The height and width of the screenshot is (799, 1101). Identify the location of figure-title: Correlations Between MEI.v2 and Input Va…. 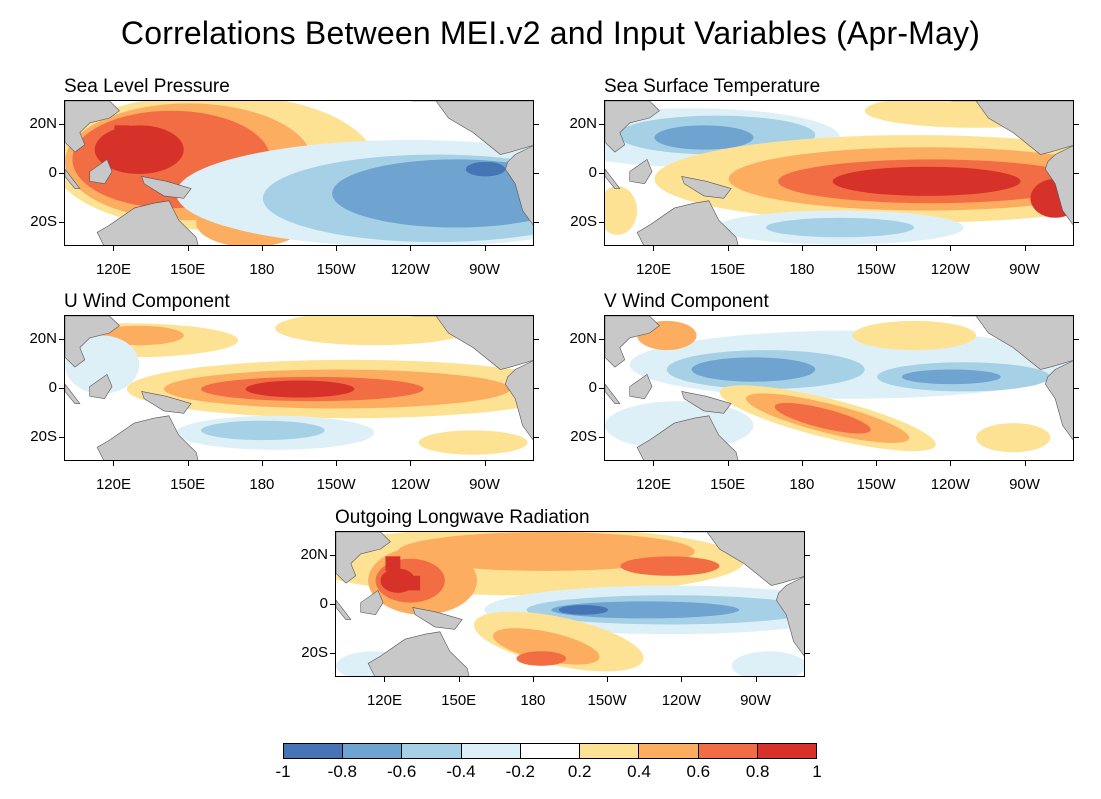
(550, 33).